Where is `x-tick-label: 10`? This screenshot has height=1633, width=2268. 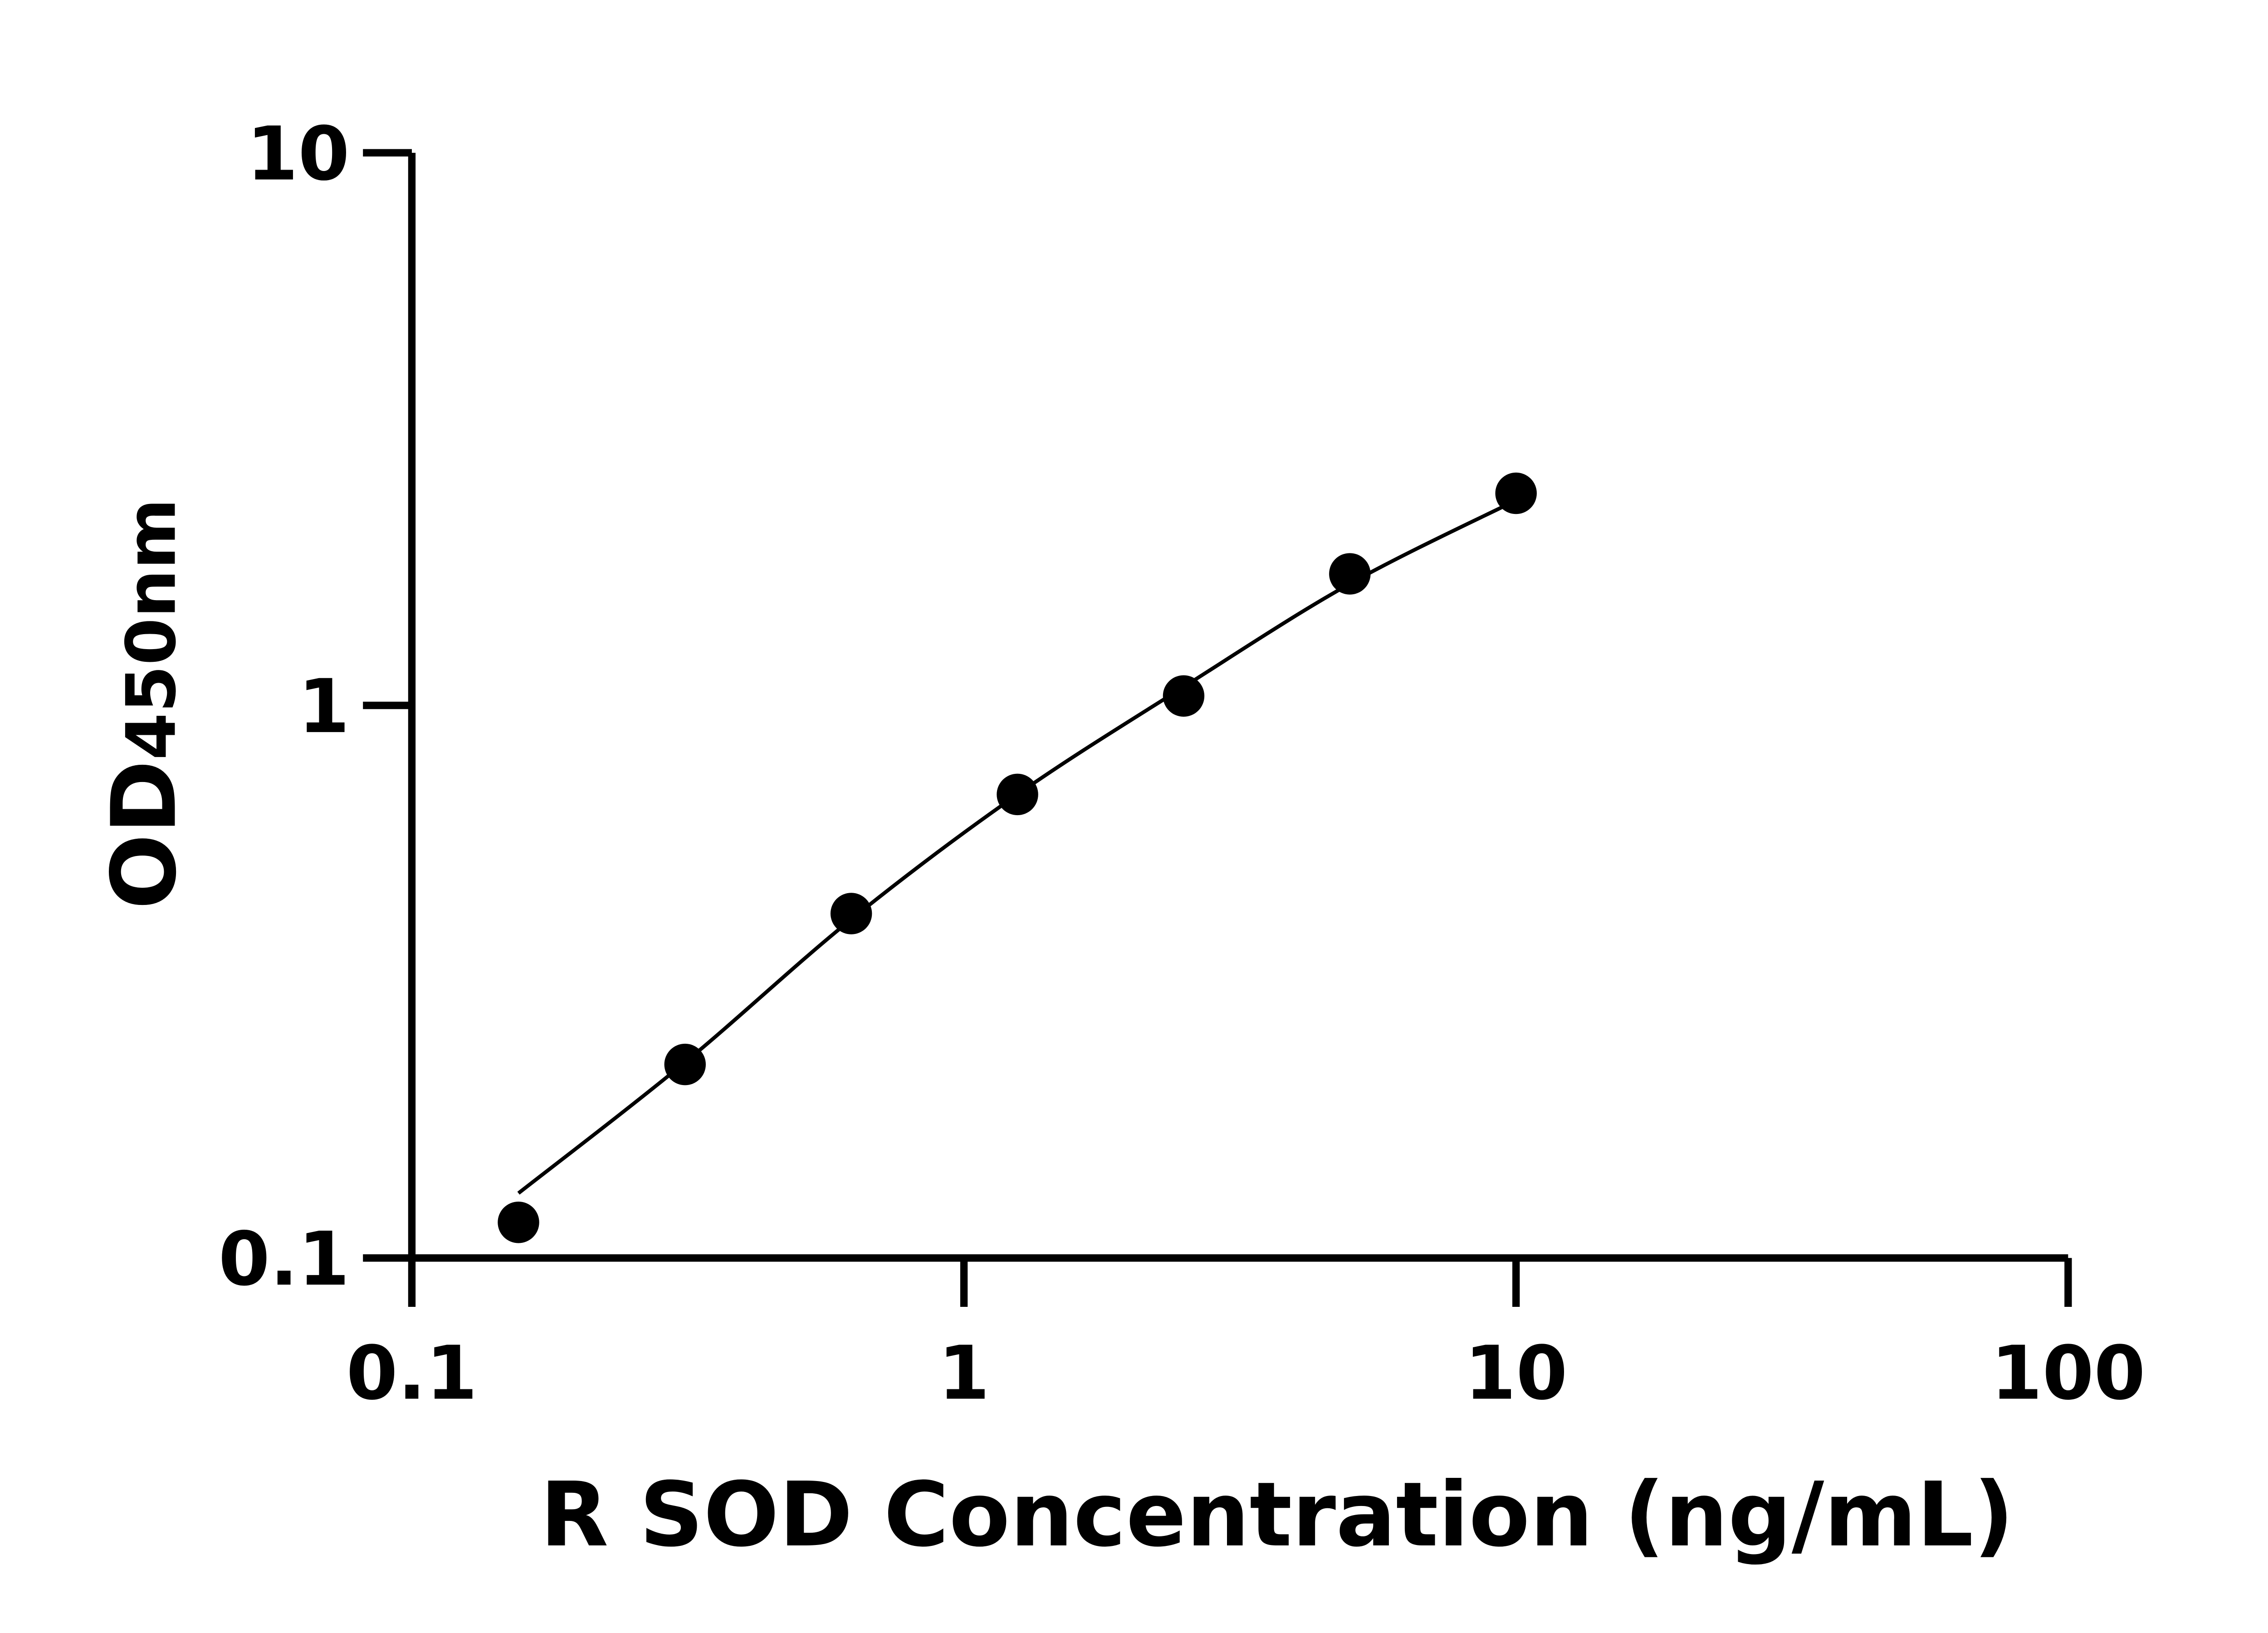 x-tick-label: 10 is located at coordinates (1517, 1373).